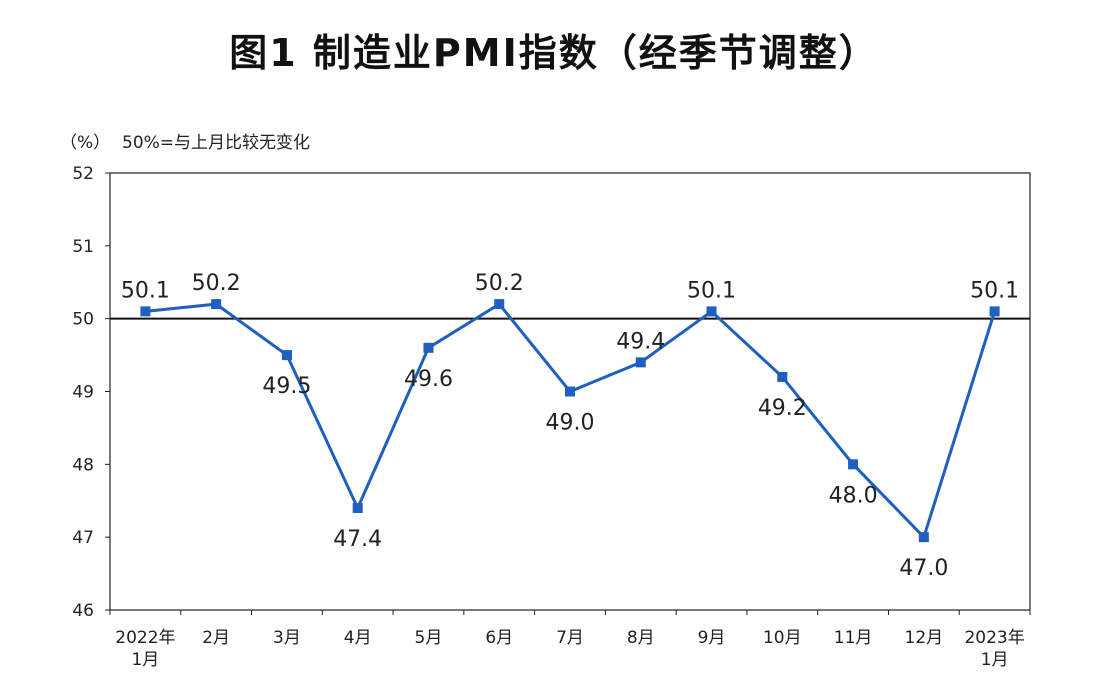 Image resolution: width=1108 pixels, height=698 pixels. Describe the element at coordinates (924, 638) in the screenshot. I see `x-tick-label: 12月` at that location.